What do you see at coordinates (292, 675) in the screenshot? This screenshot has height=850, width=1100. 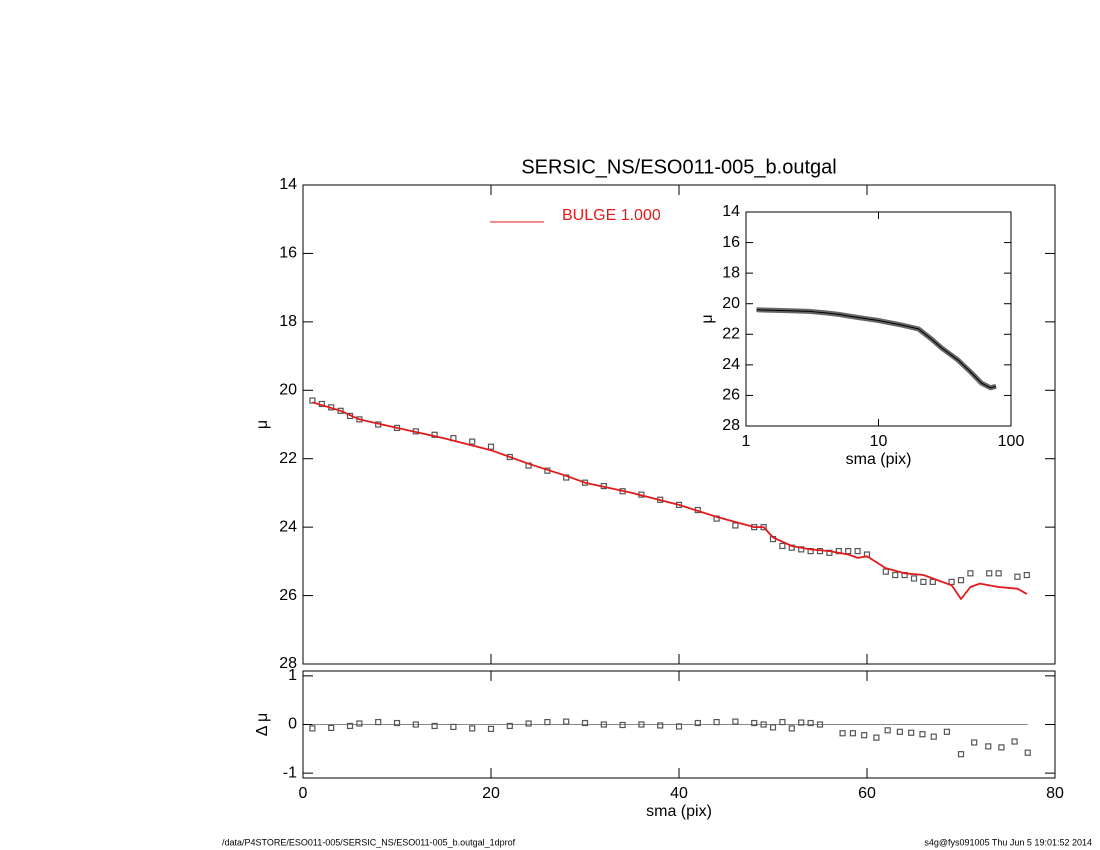 I see `y-tick-label: 1` at bounding box center [292, 675].